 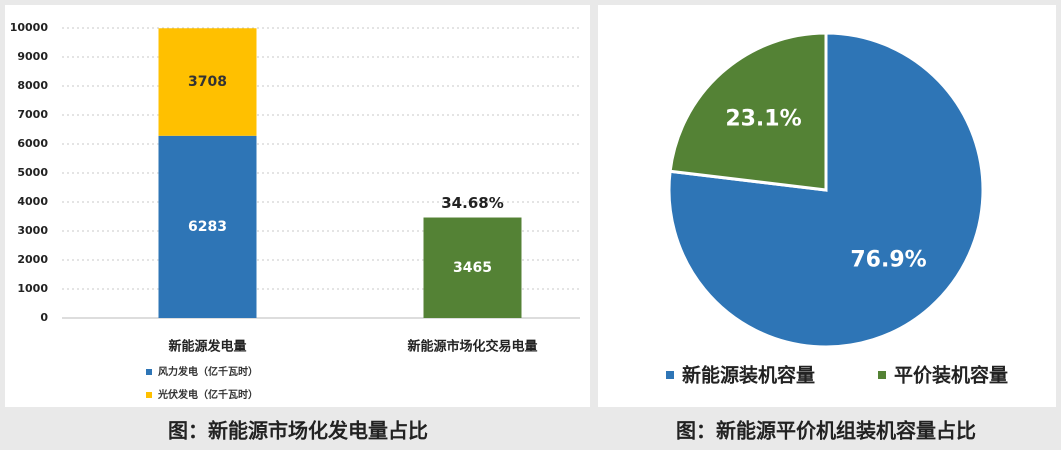 I want to click on data-label: 6283, so click(x=207, y=227).